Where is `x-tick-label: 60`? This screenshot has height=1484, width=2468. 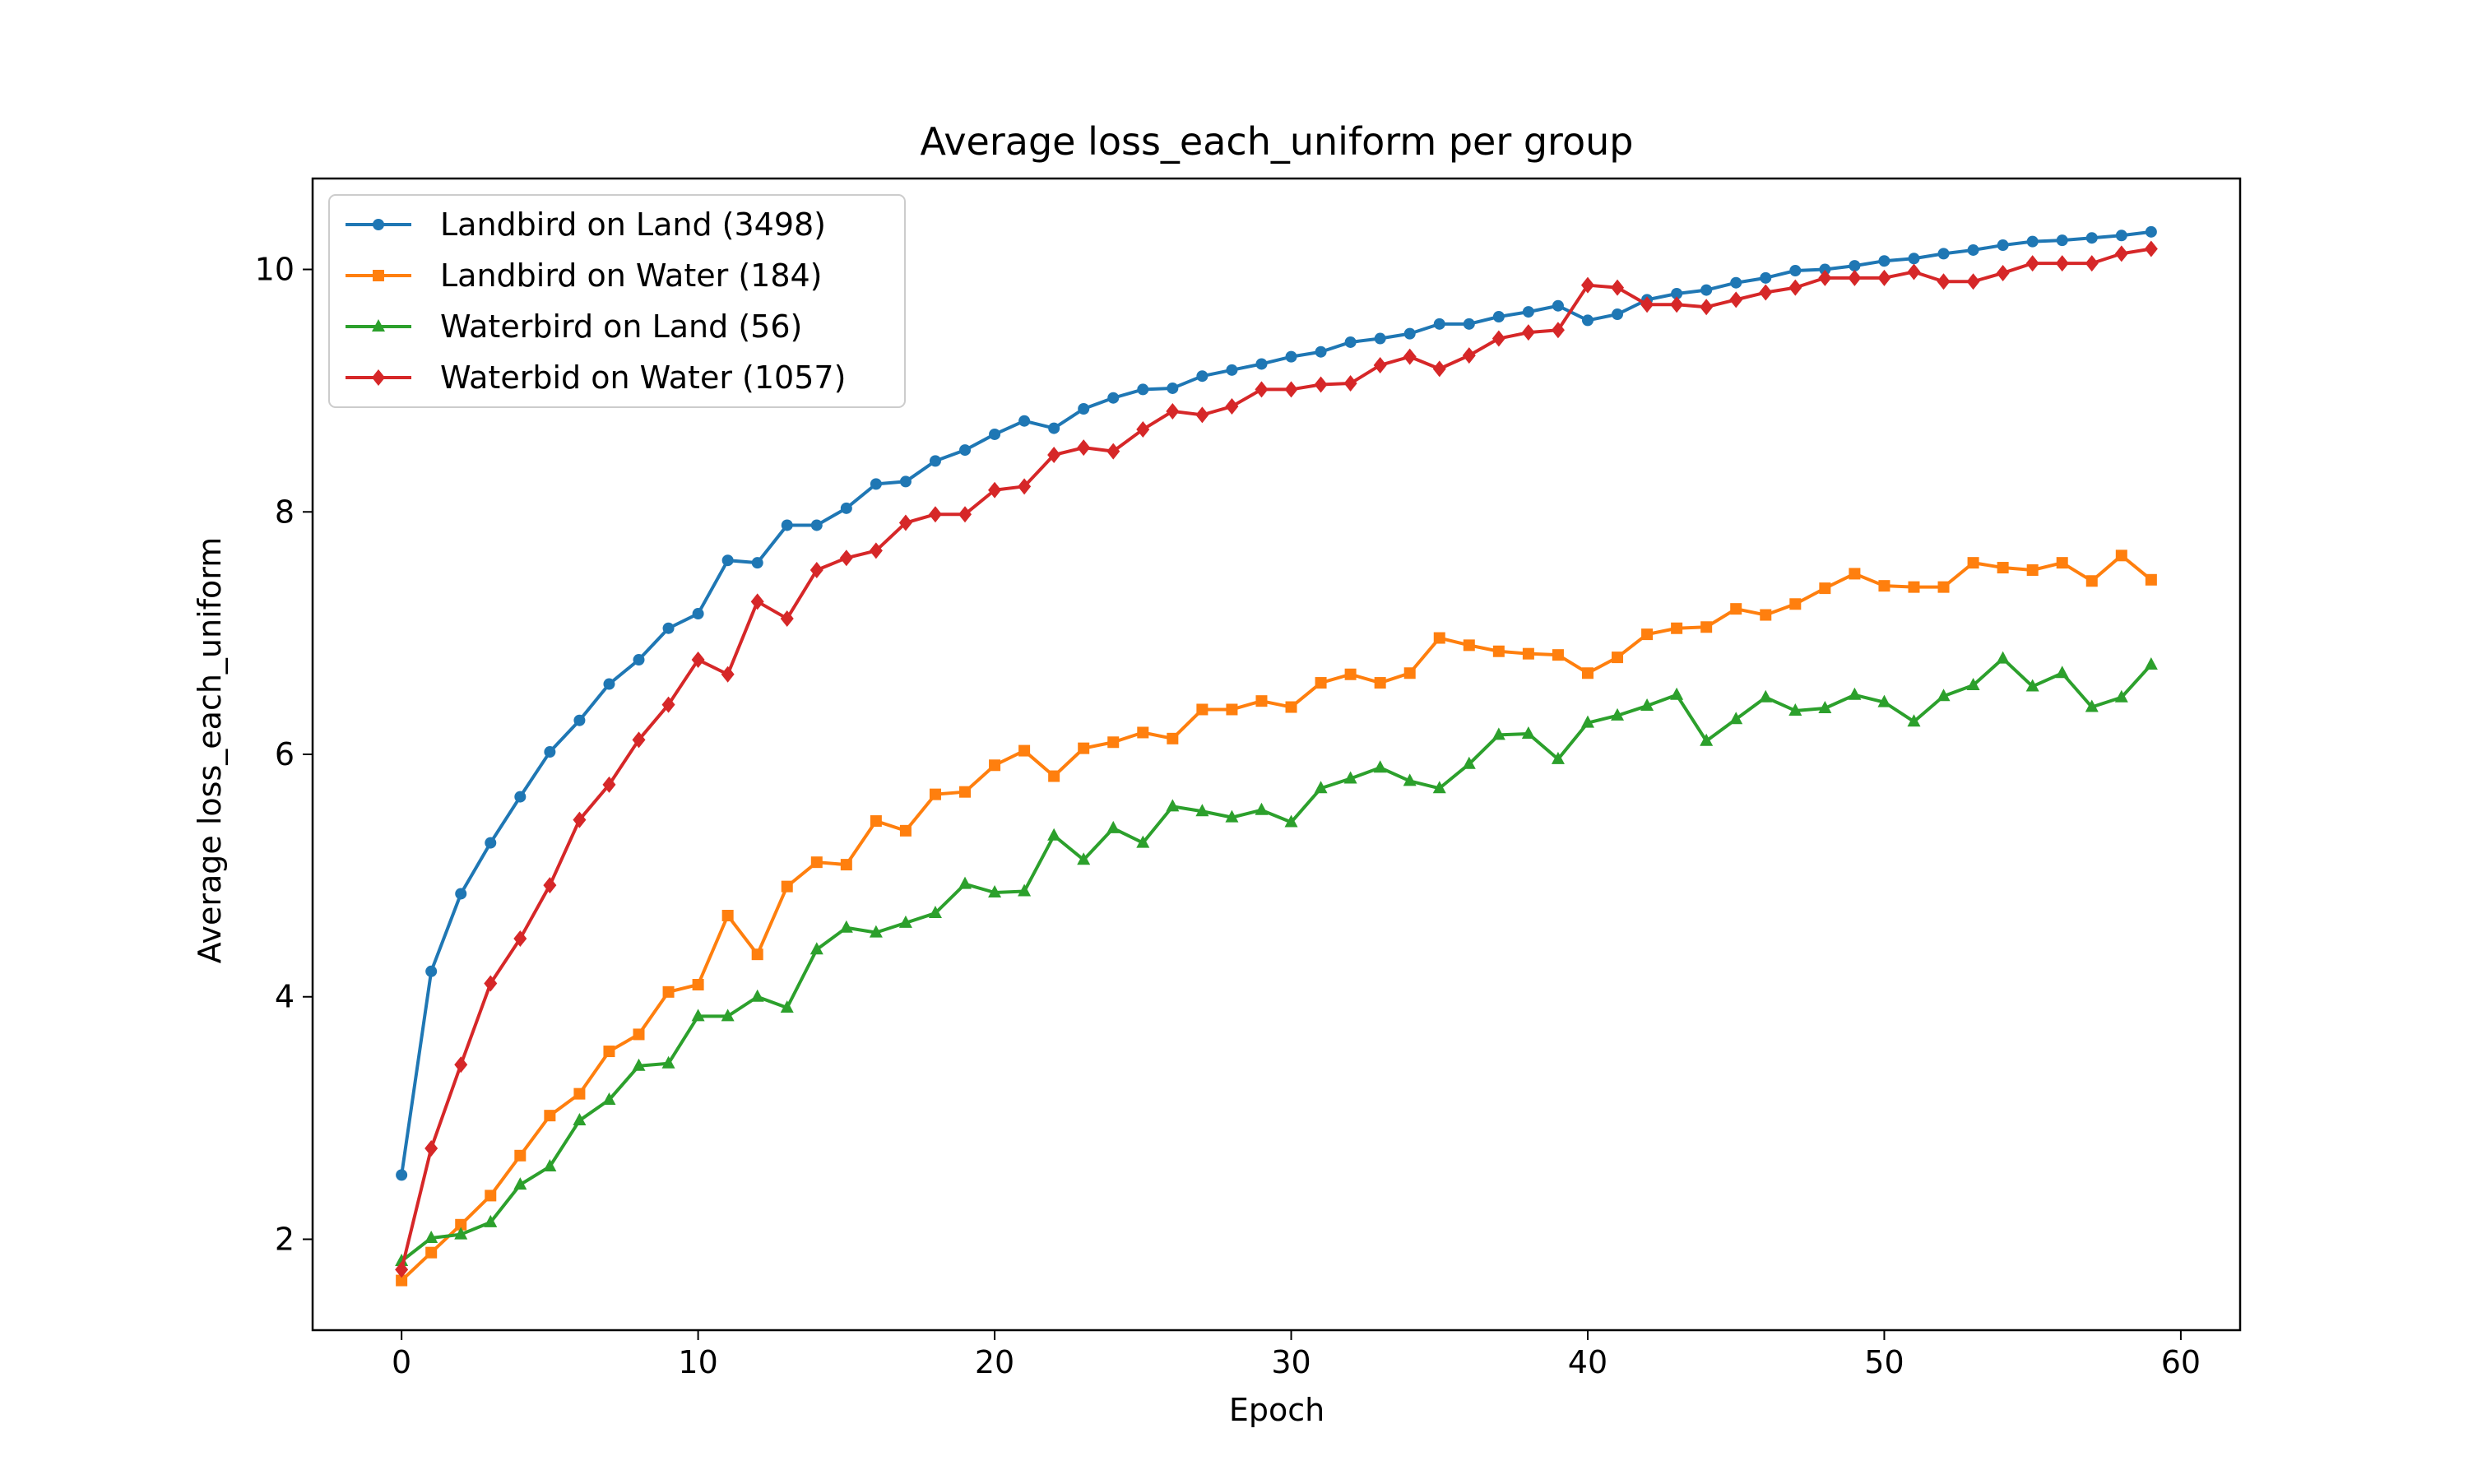
x-tick-label: 60 is located at coordinates (2181, 1362).